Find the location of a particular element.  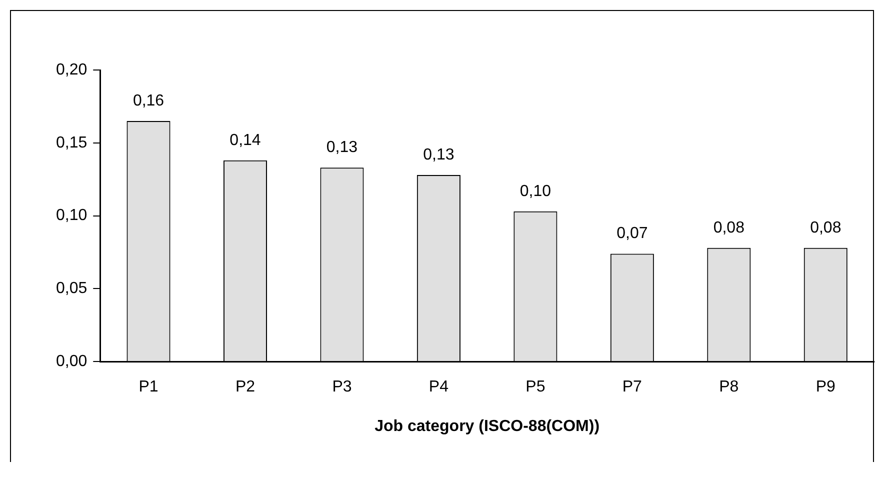

data-label: 0,07 is located at coordinates (632, 233).